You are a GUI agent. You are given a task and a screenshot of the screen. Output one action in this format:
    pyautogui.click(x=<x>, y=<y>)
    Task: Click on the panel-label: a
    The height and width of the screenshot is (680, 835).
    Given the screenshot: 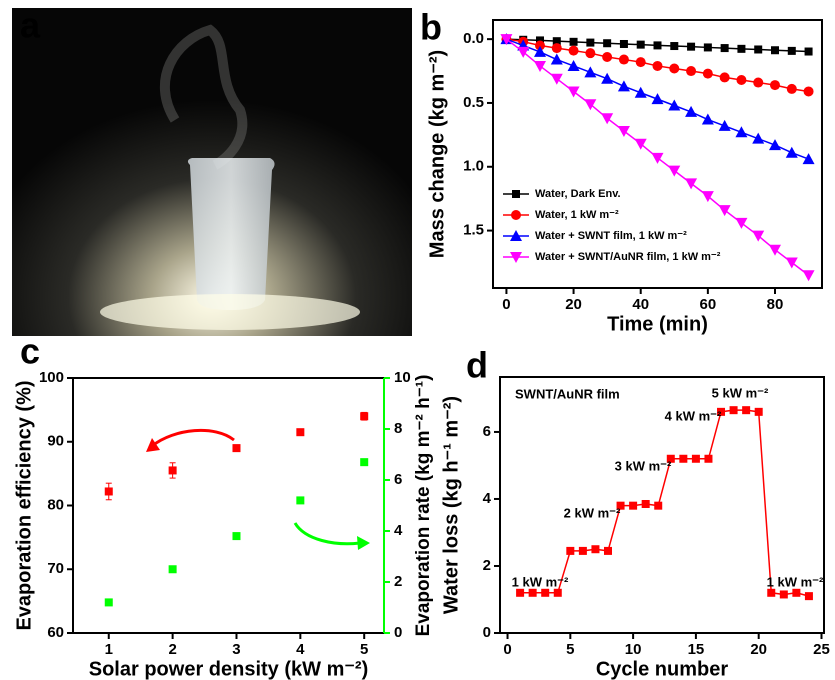 What is the action you would take?
    pyautogui.click(x=30, y=25)
    